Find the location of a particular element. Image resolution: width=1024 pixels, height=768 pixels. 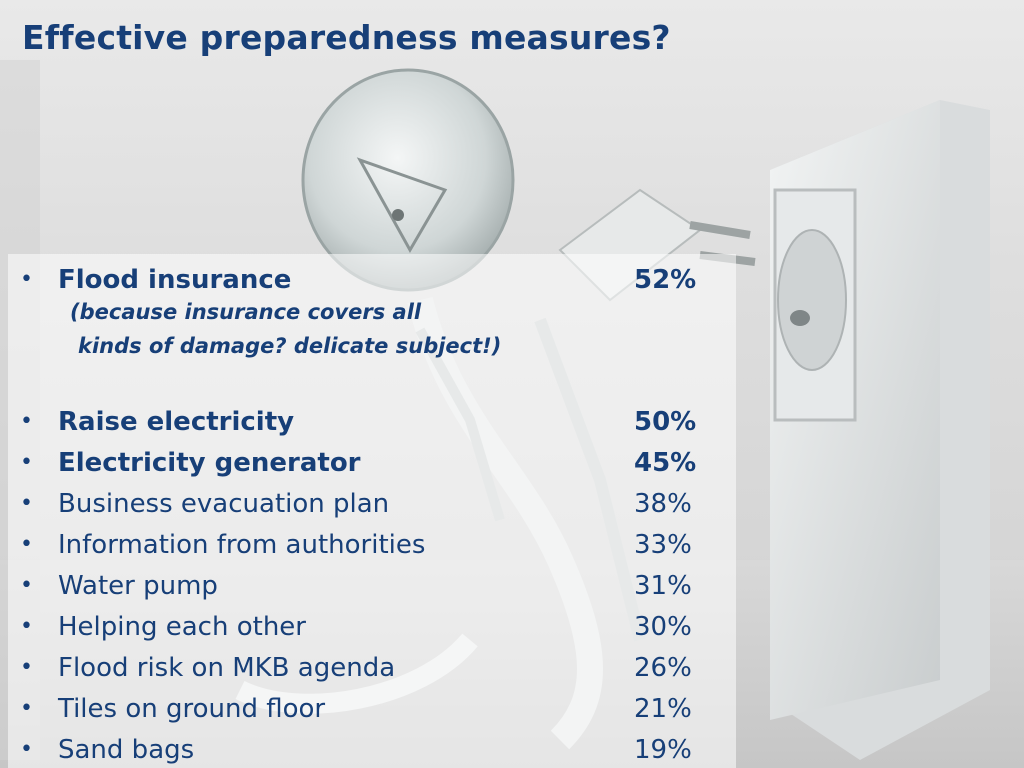

item-label: Tiles on ground floor is located at coordinates (192, 709).